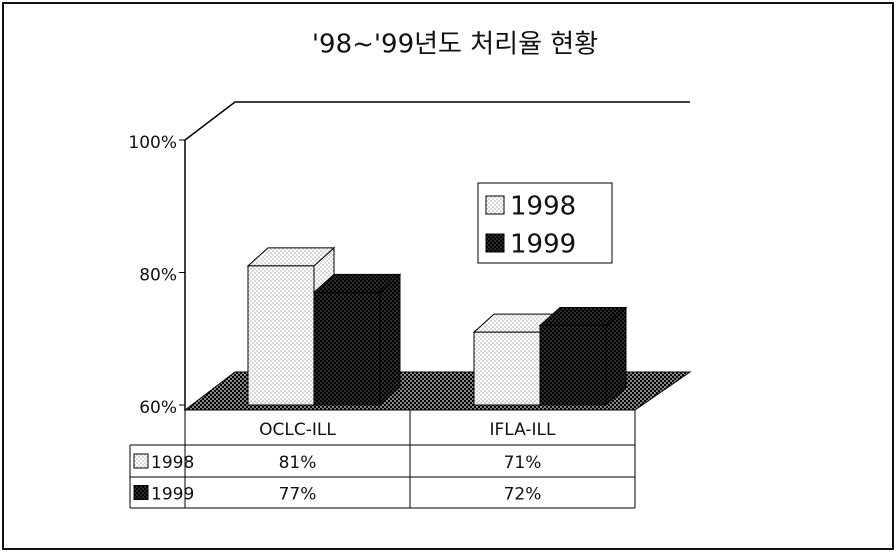 The width and height of the screenshot is (896, 552). Describe the element at coordinates (523, 495) in the screenshot. I see `data-label: 72%` at that location.